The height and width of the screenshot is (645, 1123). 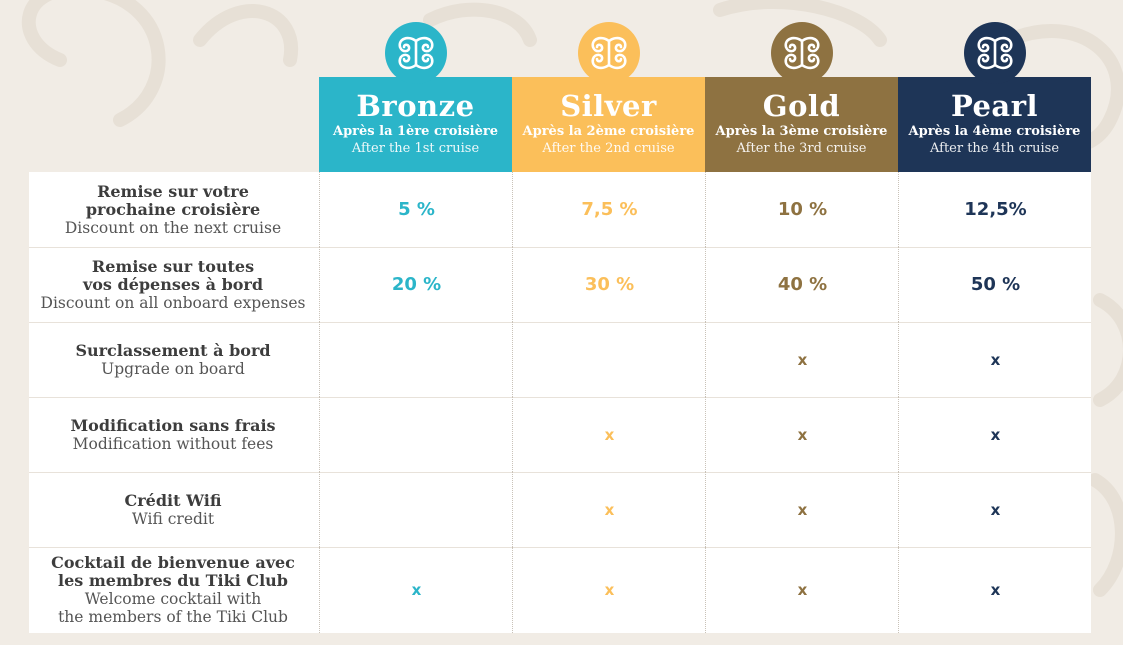 What do you see at coordinates (173, 266) in the screenshot?
I see `benefit-name-fr: Remise sur toutes` at bounding box center [173, 266].